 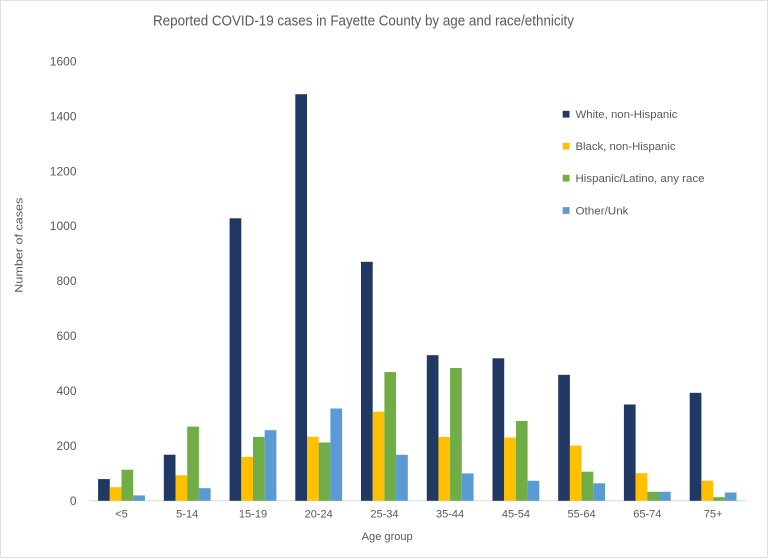 What do you see at coordinates (63, 226) in the screenshot?
I see `svg-text: 1000` at bounding box center [63, 226].